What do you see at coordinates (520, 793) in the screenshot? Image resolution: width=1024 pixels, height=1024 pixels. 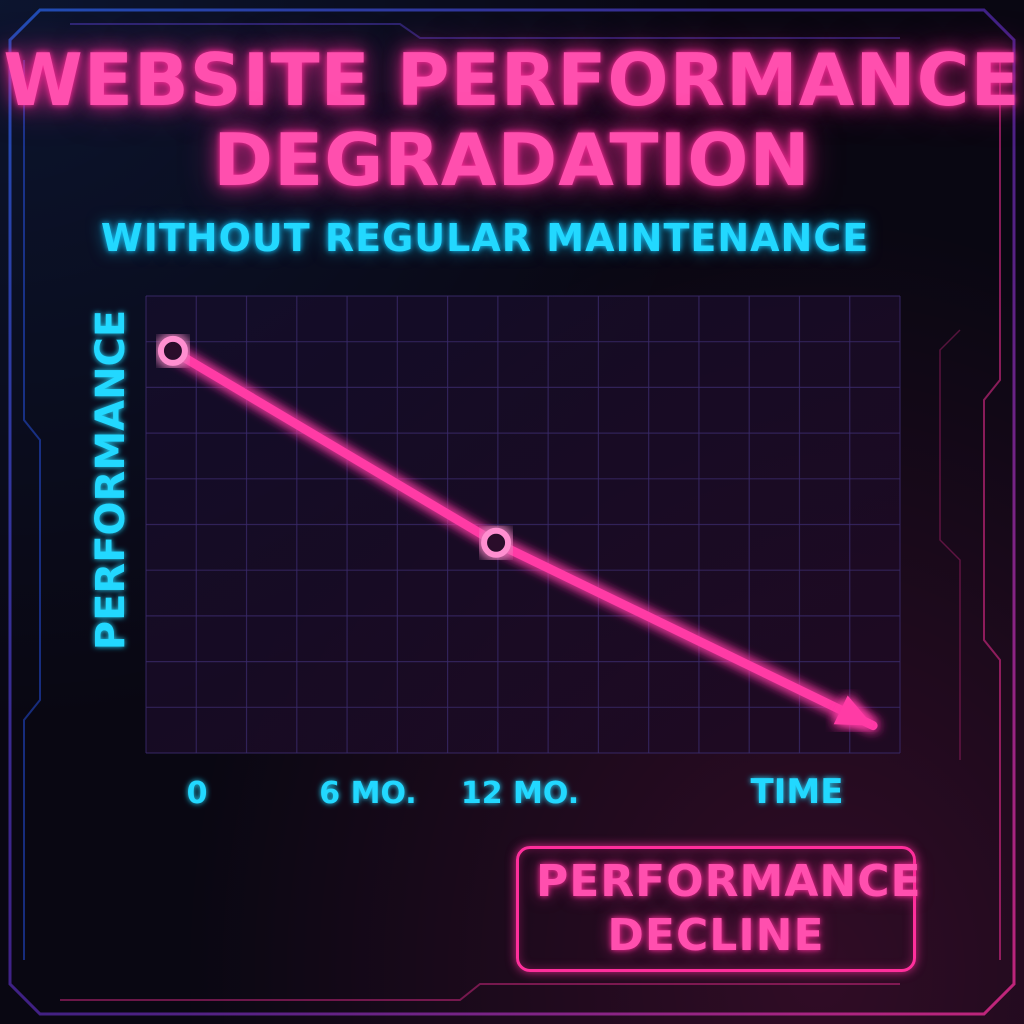 I see `x-tick-label: 12 MO.` at bounding box center [520, 793].